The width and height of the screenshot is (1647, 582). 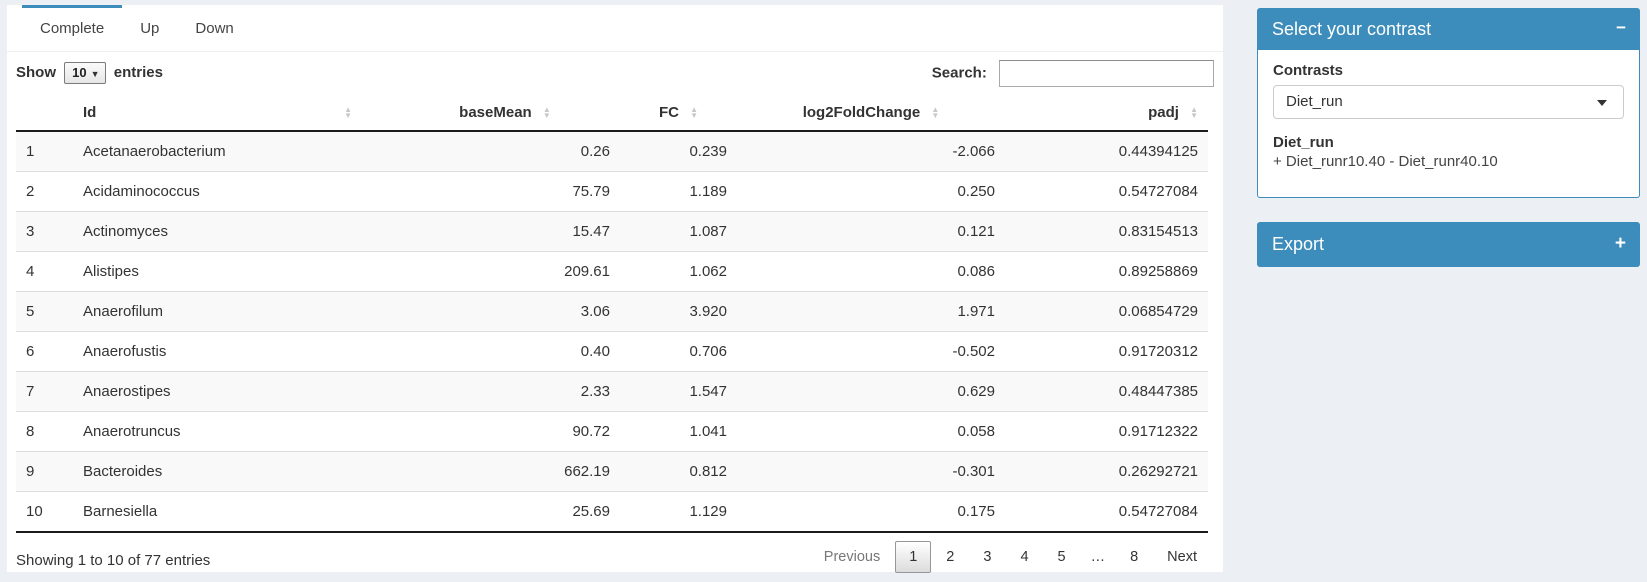 I want to click on column-header-padj: padj ▲ ▼, so click(x=1106, y=114).